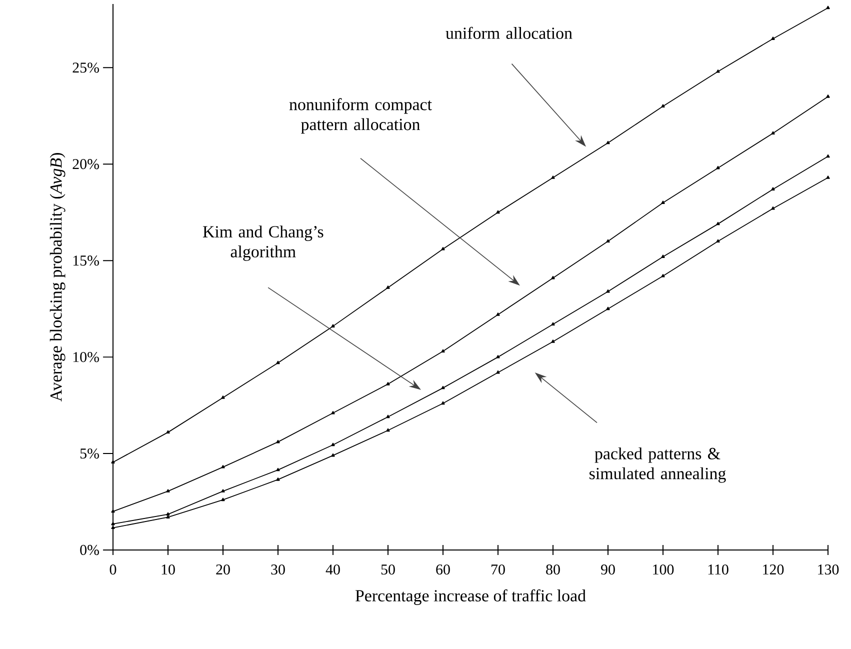  Describe the element at coordinates (470, 597) in the screenshot. I see `x-axis-title: Percentage increase of traffic load` at that location.